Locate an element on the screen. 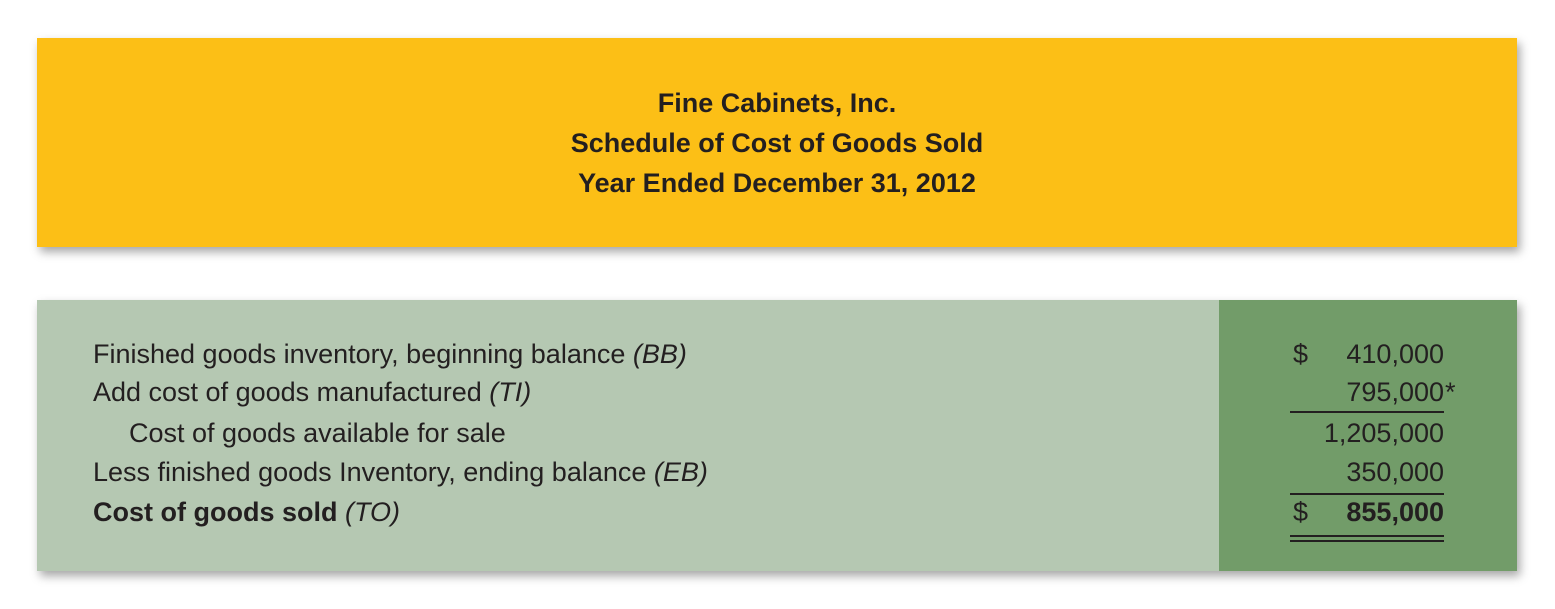 The image size is (1555, 609). company-name: Fine Cabinets, Inc. is located at coordinates (777, 102).